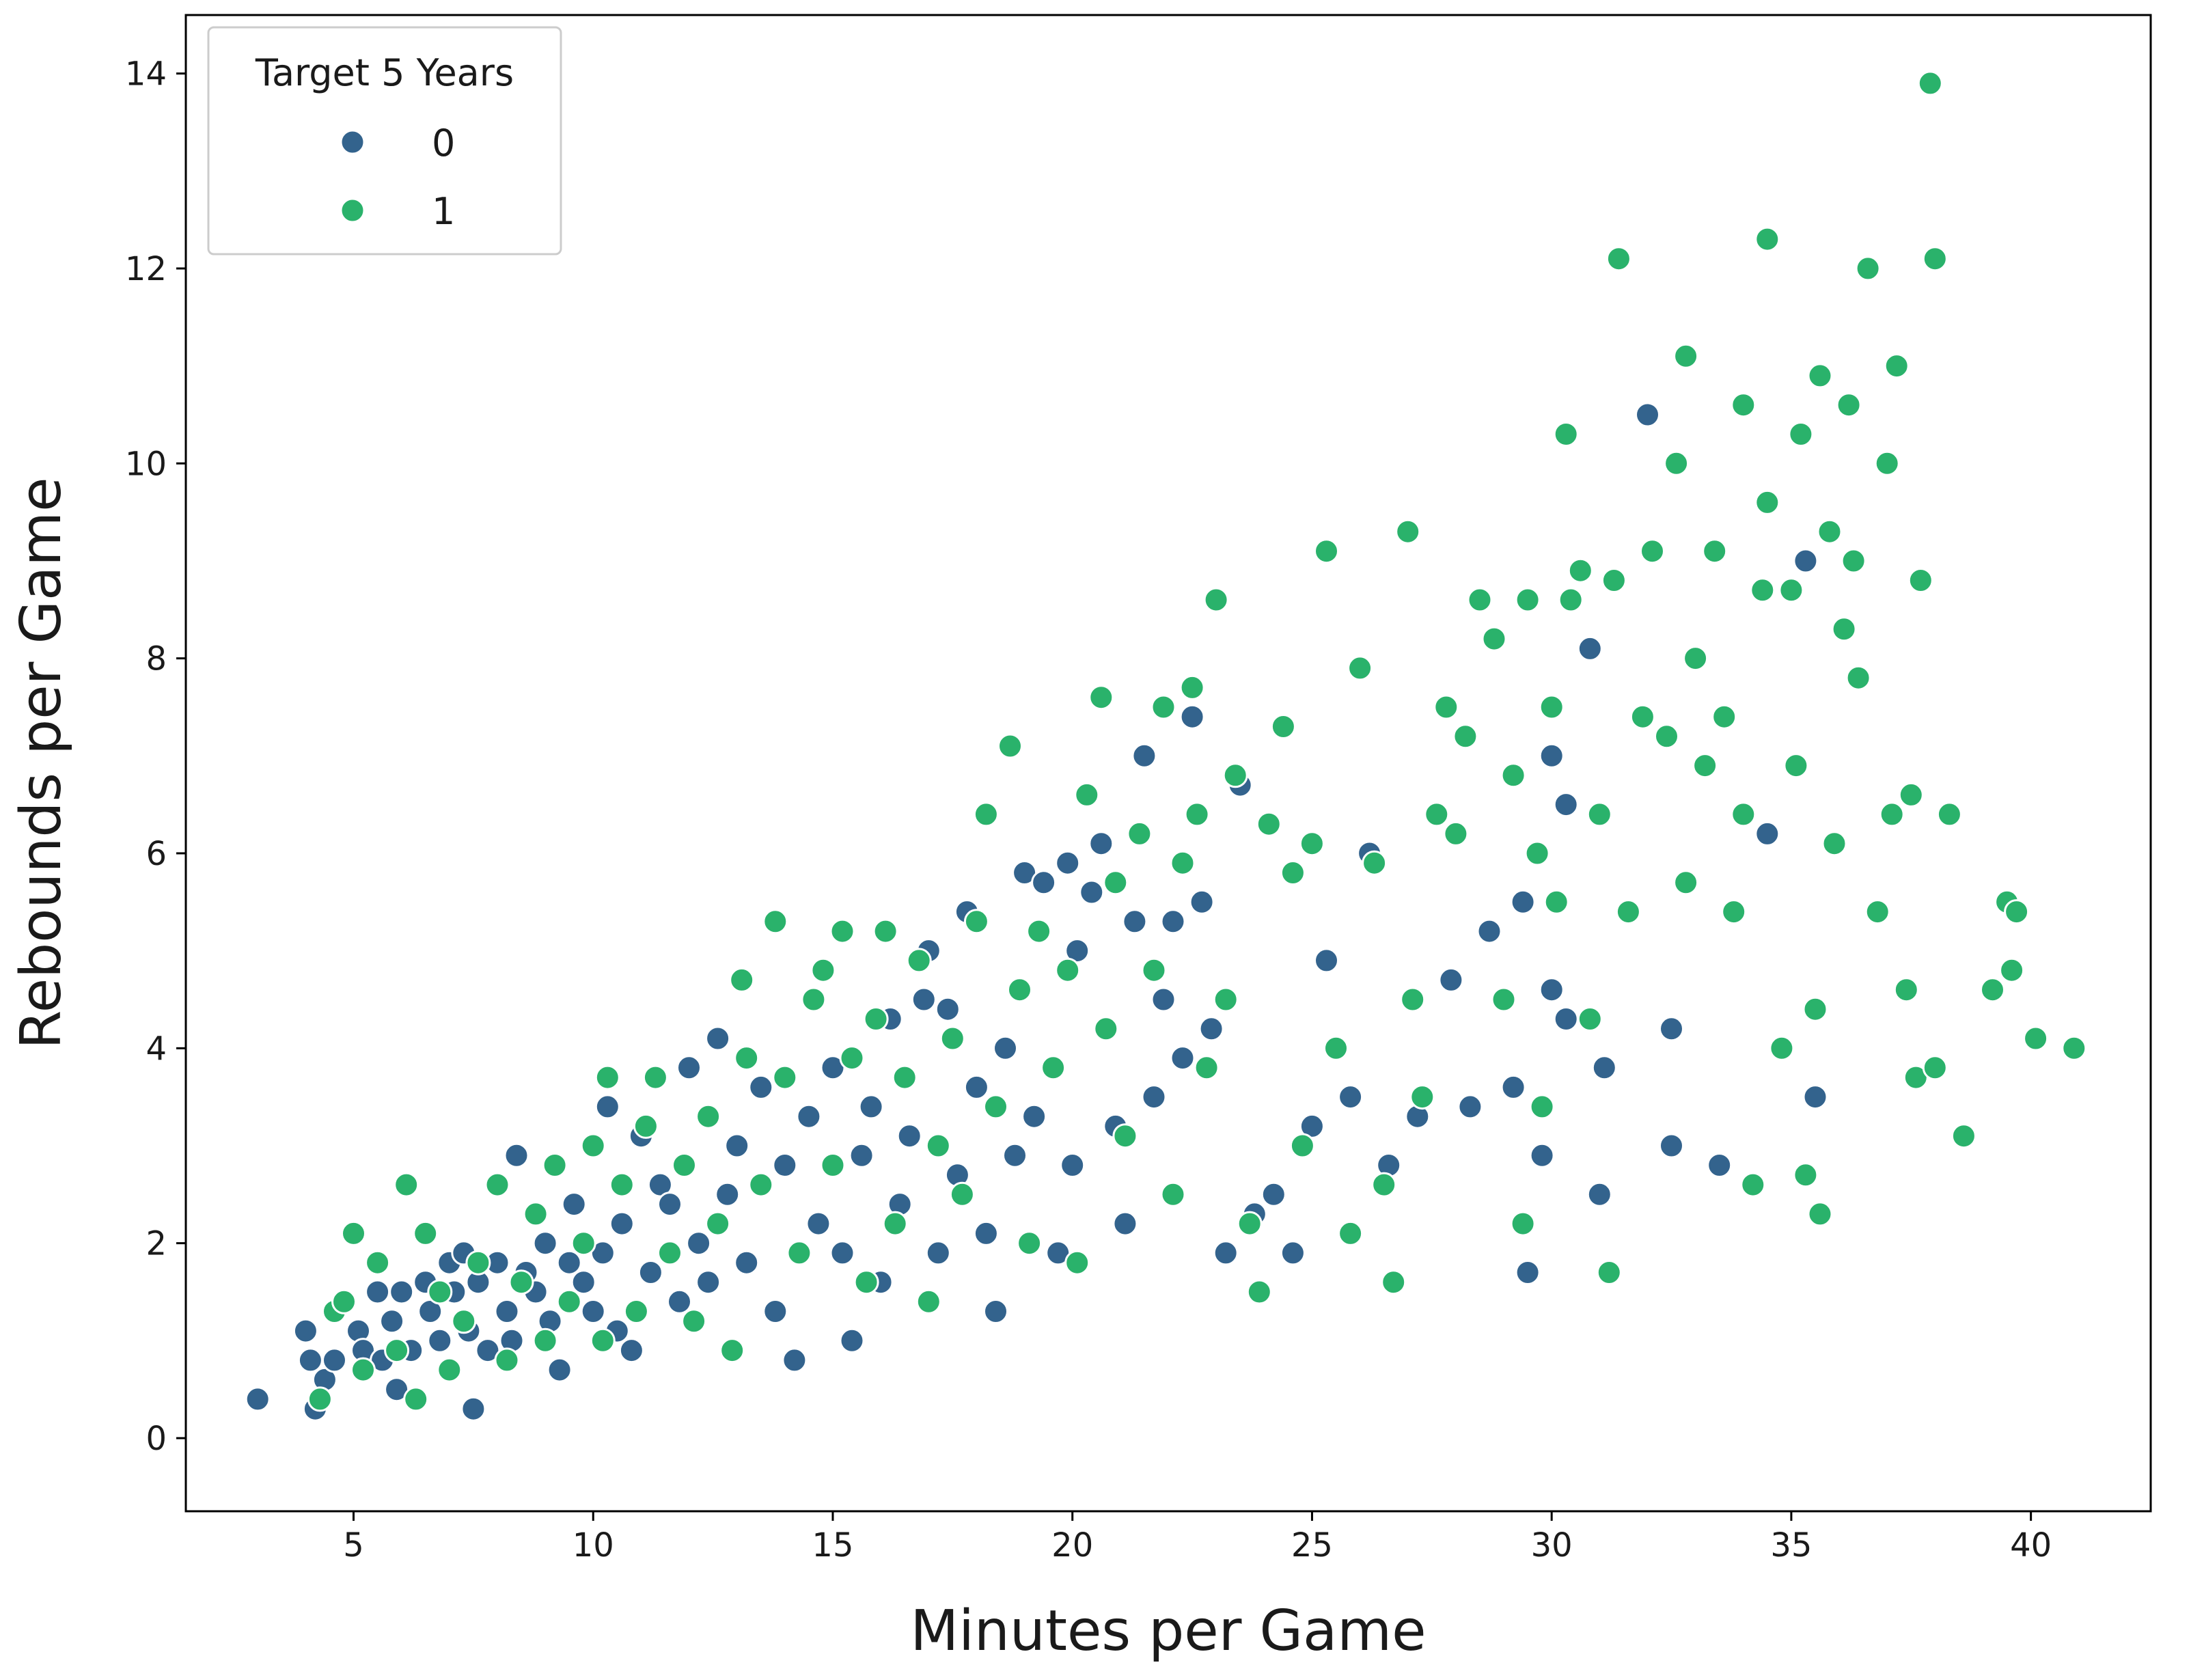  I want to click on y-tick-label: 0, so click(156, 1439).